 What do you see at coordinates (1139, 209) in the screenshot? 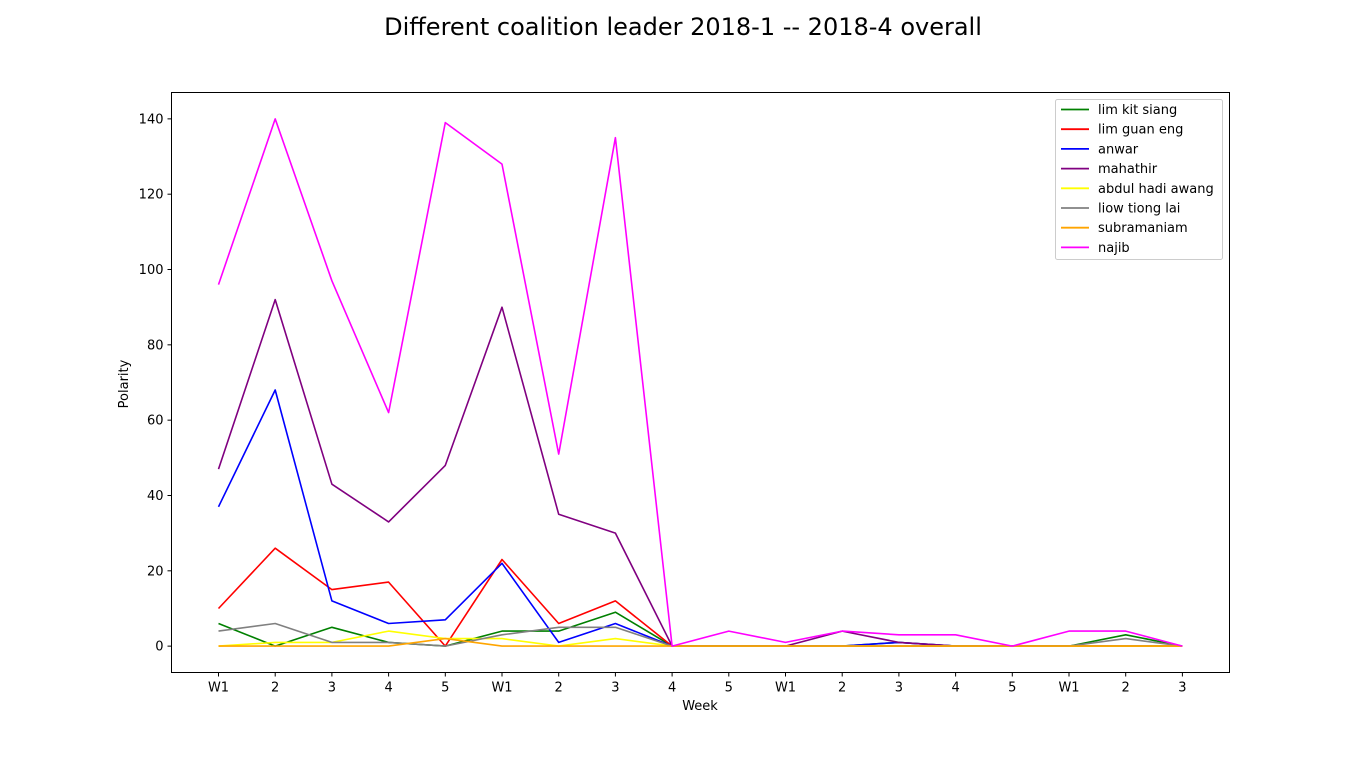
I see `legend-label: liow tiong lai` at bounding box center [1139, 209].